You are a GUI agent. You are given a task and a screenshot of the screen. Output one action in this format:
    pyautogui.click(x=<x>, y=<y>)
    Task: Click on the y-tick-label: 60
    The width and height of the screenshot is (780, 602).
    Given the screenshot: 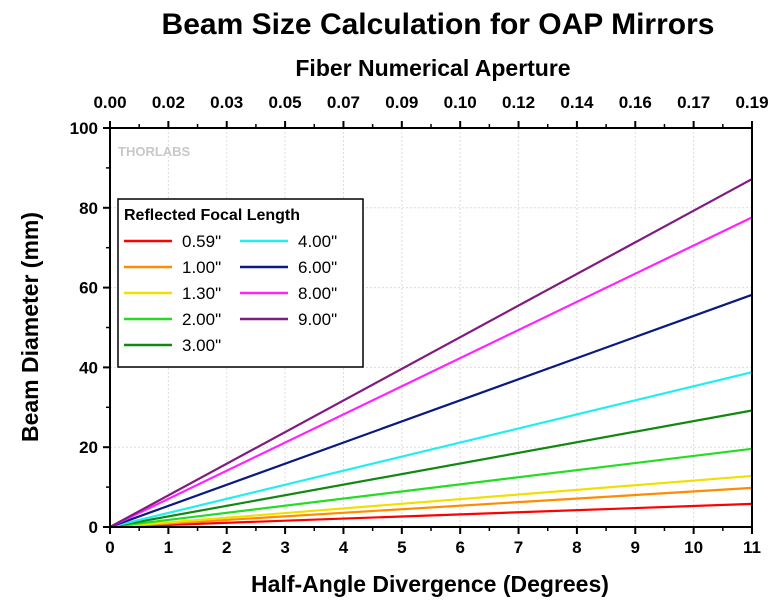 What is the action you would take?
    pyautogui.click(x=88, y=288)
    